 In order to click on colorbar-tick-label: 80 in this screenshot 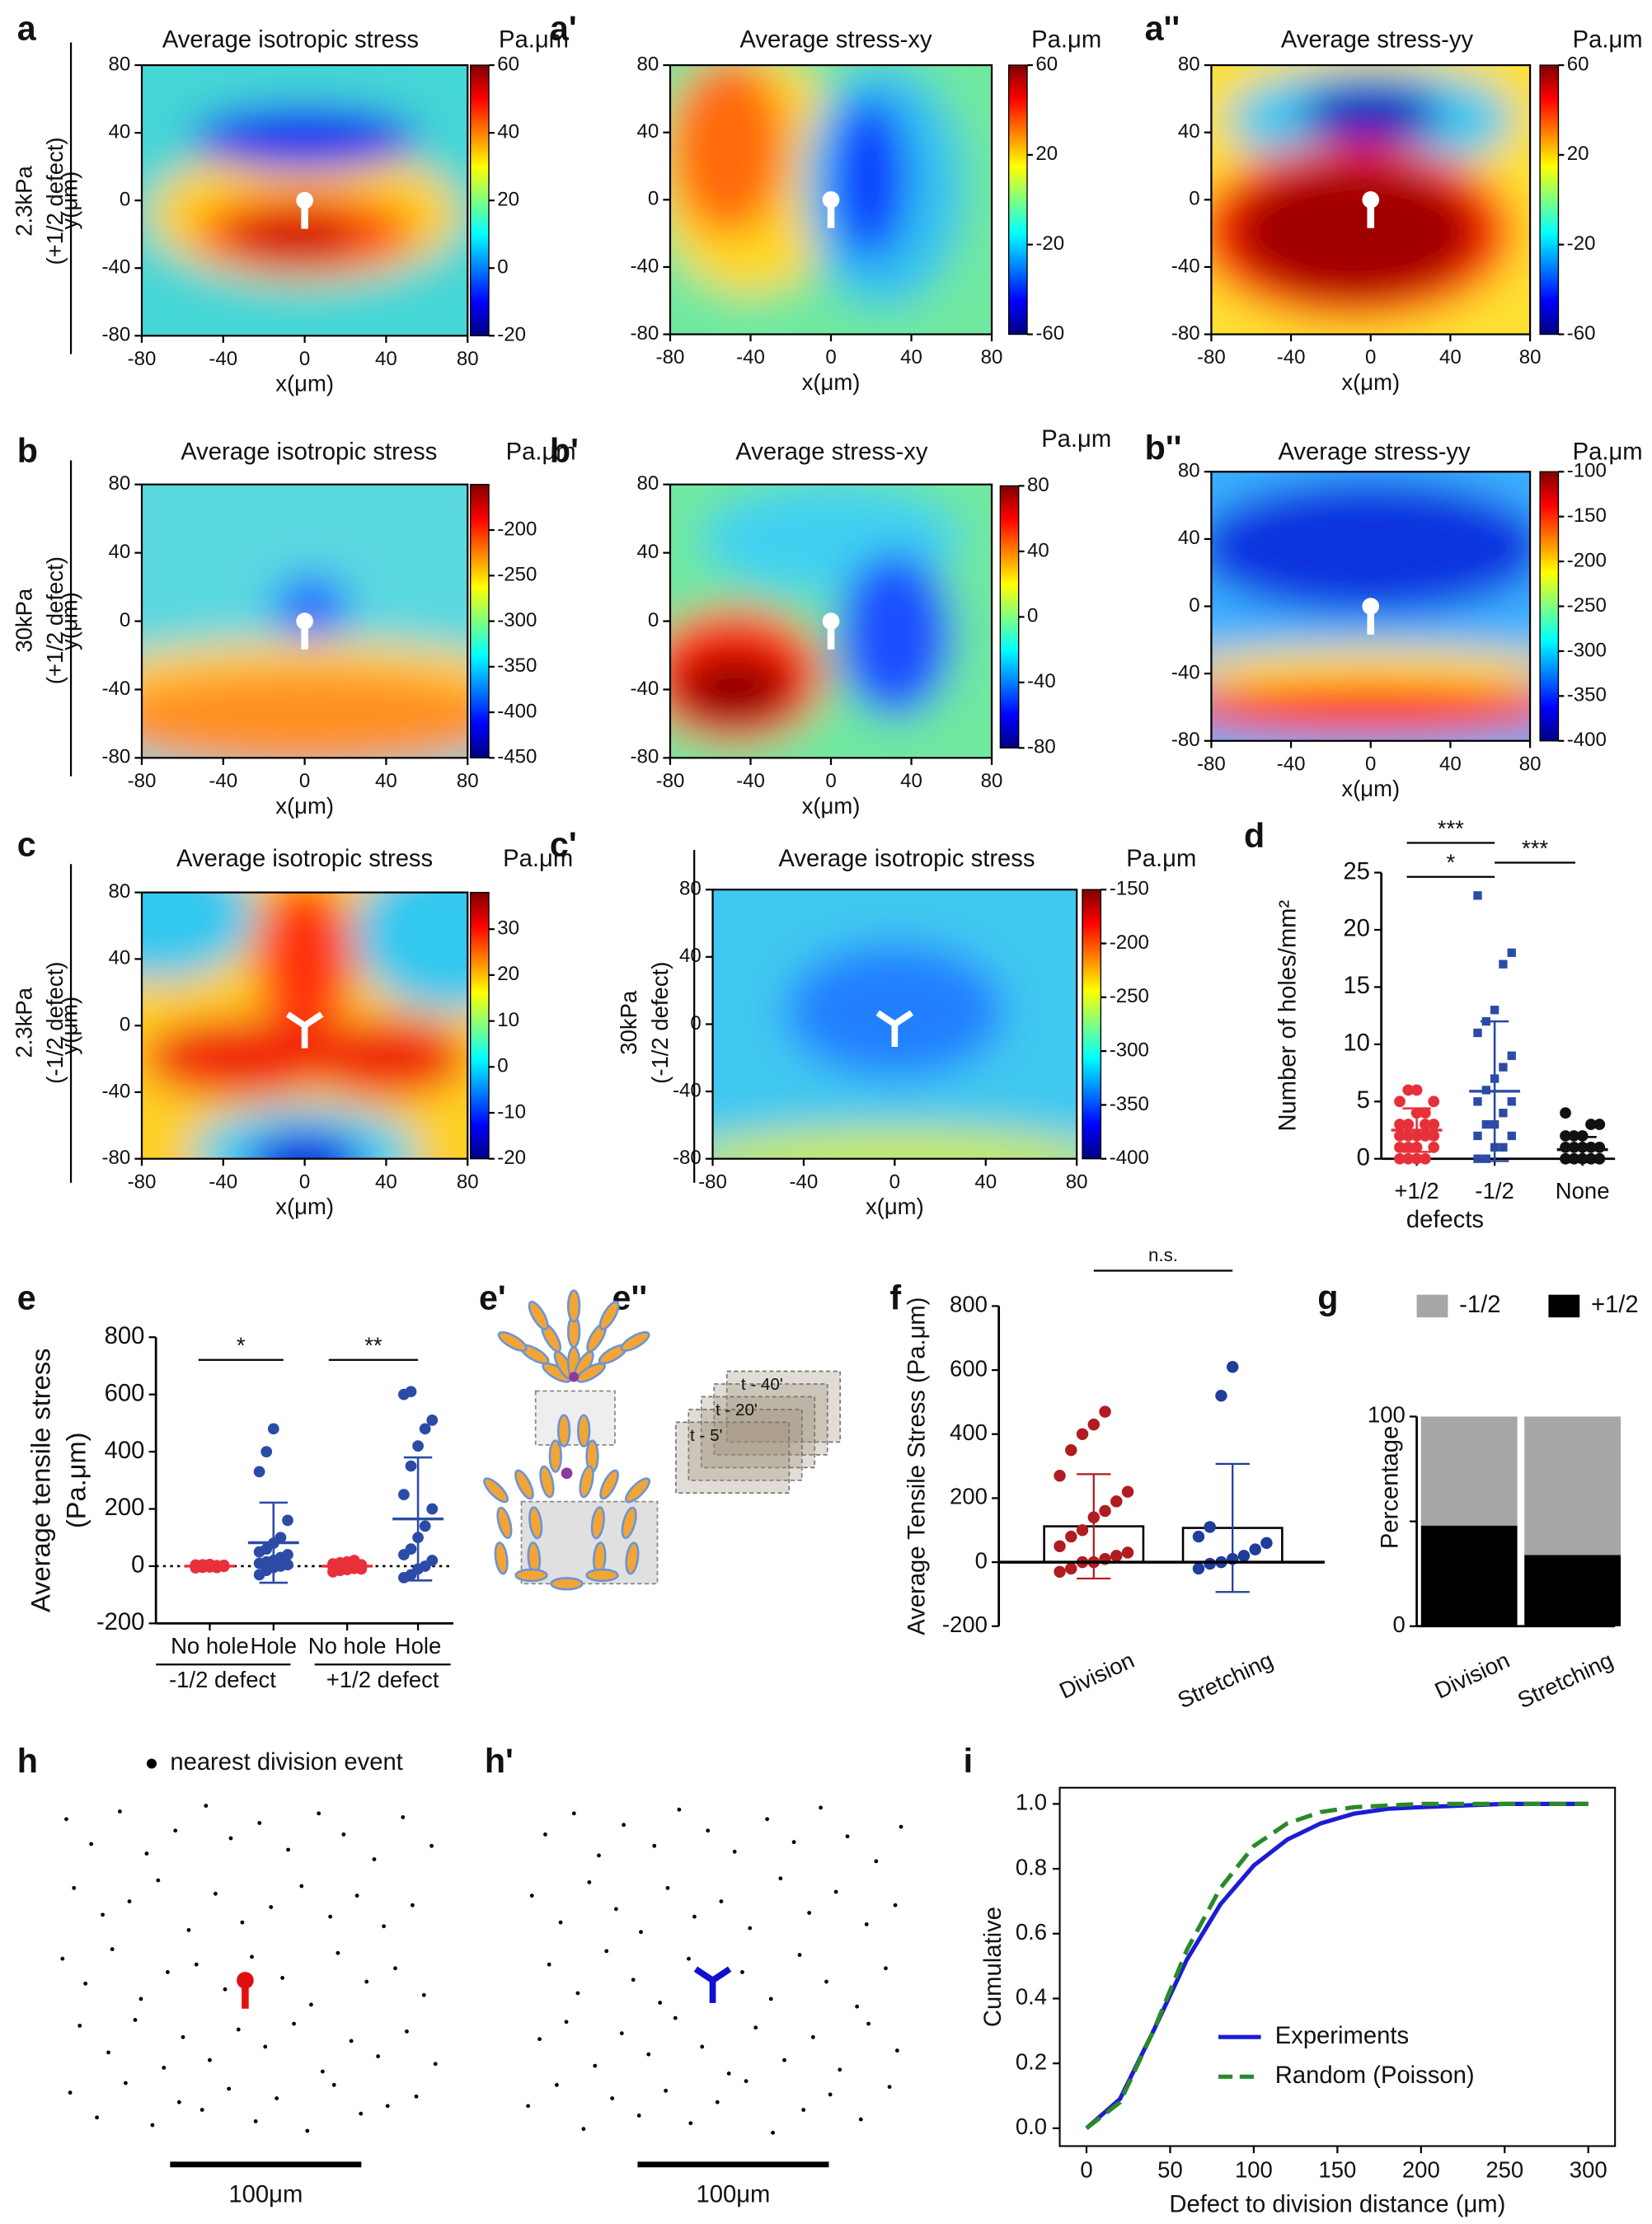, I will do `click(1038, 485)`.